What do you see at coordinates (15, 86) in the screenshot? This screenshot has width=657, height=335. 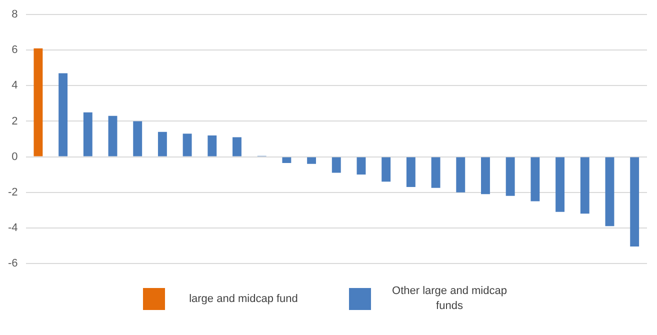 I see `y-tick-label: 4` at bounding box center [15, 86].